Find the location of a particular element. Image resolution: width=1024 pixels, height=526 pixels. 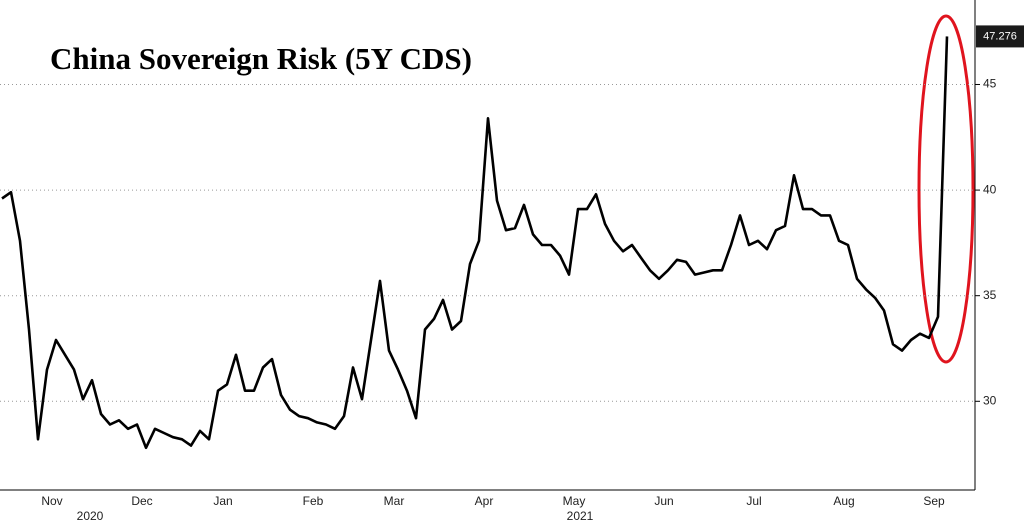

last-value-label: 47.276 is located at coordinates (1000, 36).